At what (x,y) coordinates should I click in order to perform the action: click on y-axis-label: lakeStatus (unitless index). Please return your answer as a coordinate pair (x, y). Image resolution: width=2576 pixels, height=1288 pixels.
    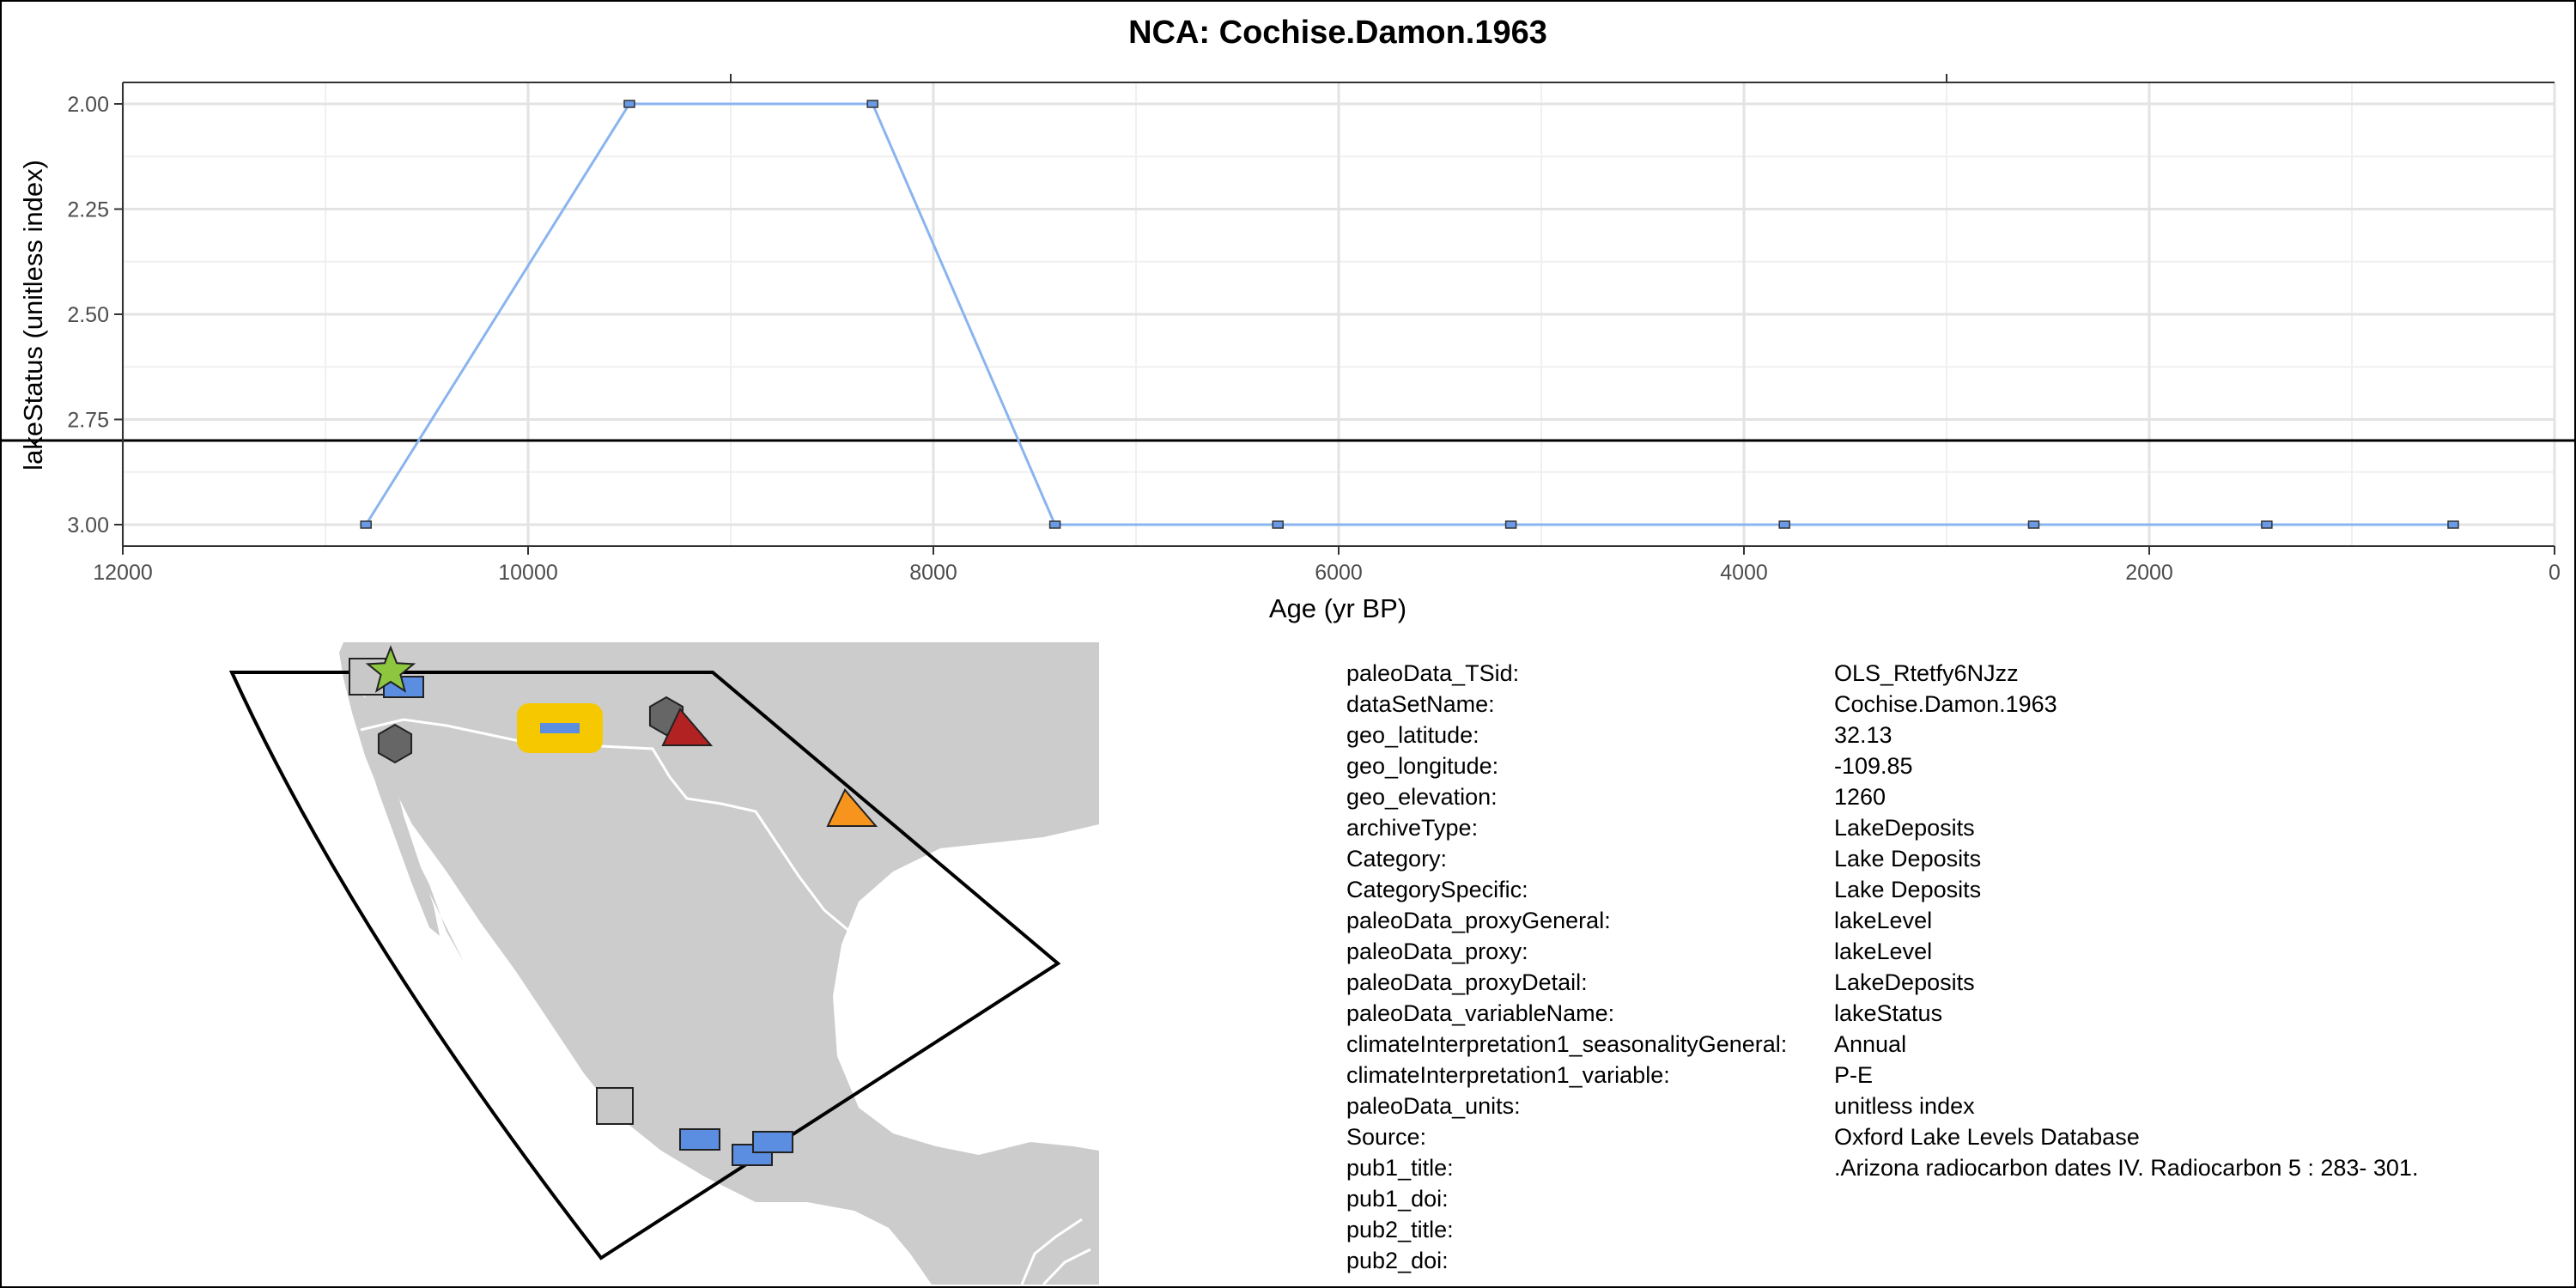
    Looking at the image, I should click on (33, 315).